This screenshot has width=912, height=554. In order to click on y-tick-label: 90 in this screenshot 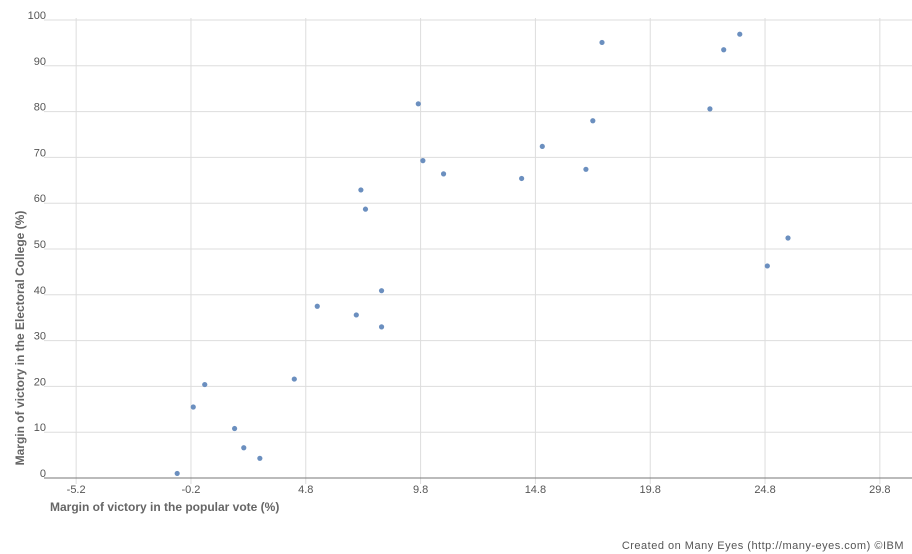, I will do `click(40, 62)`.